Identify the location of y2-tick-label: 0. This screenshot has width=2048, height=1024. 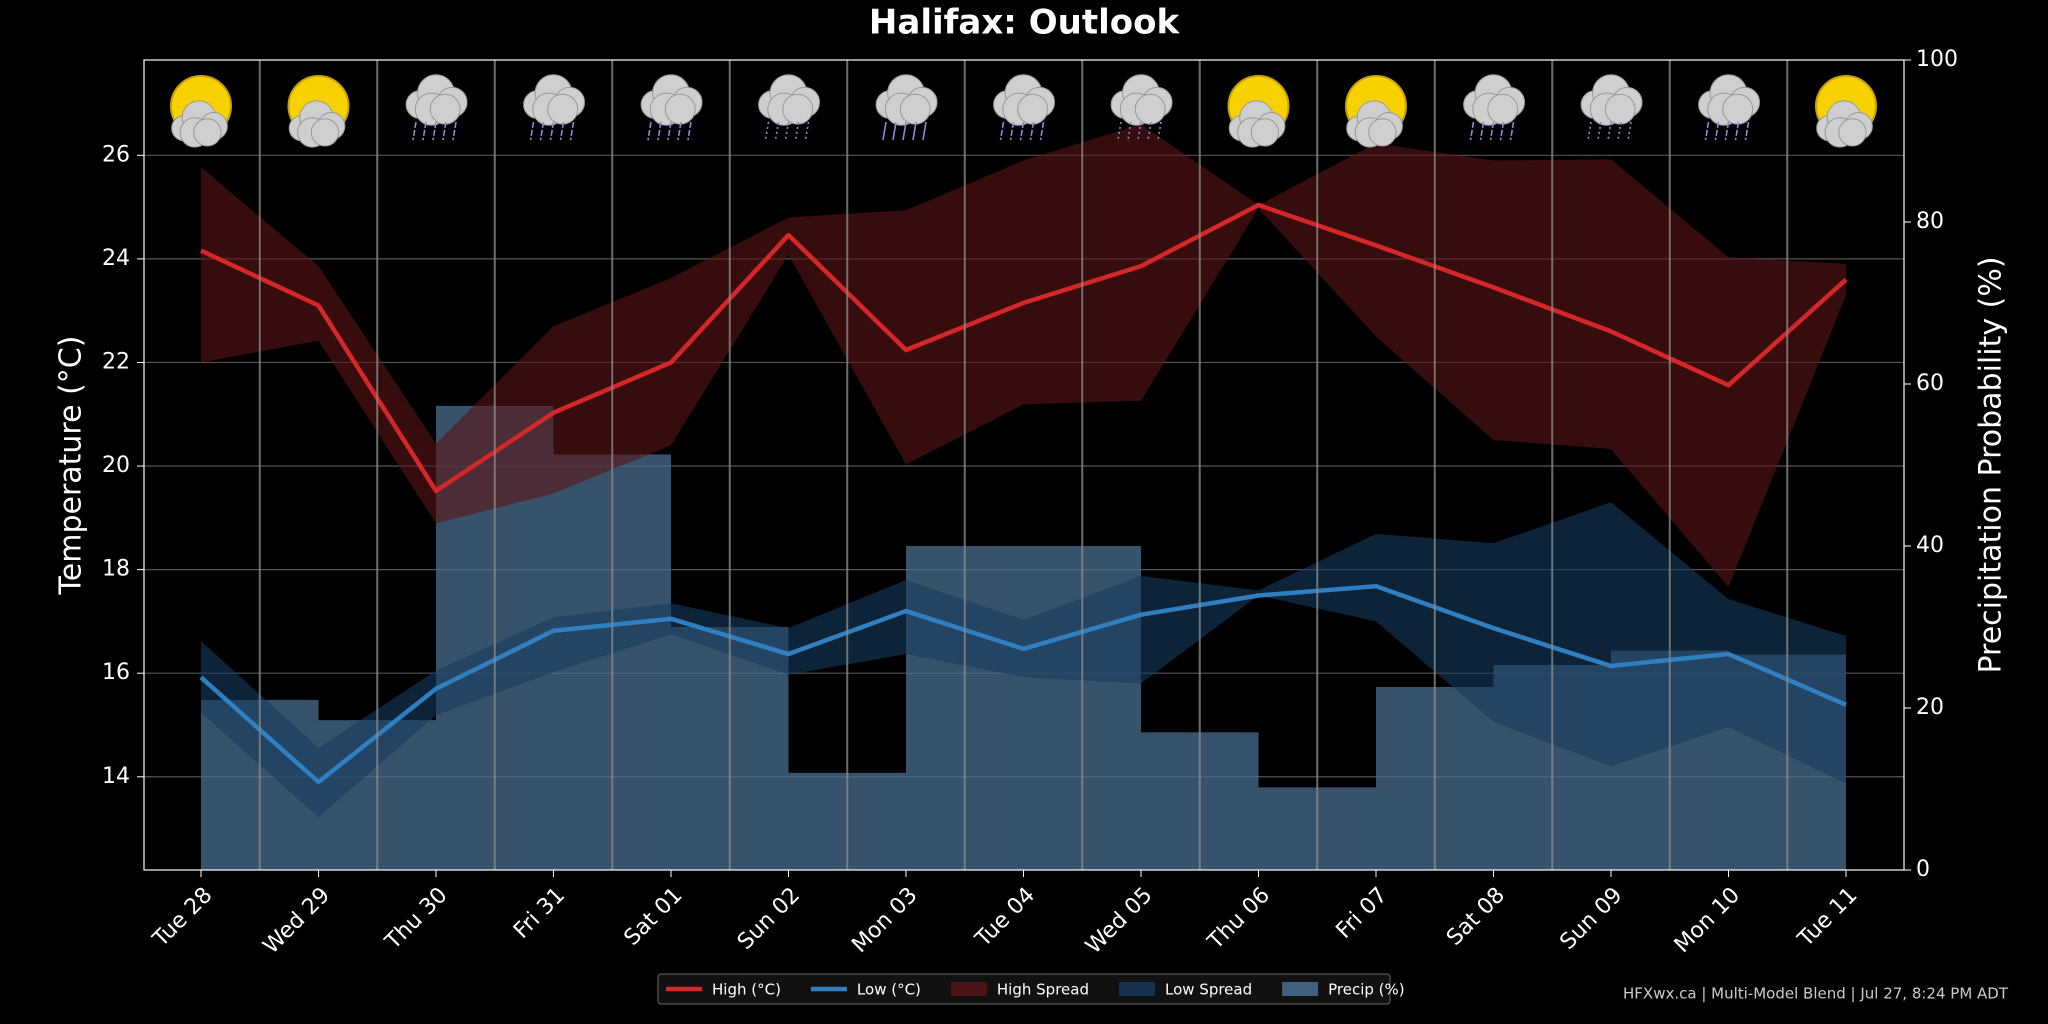
(1923, 869).